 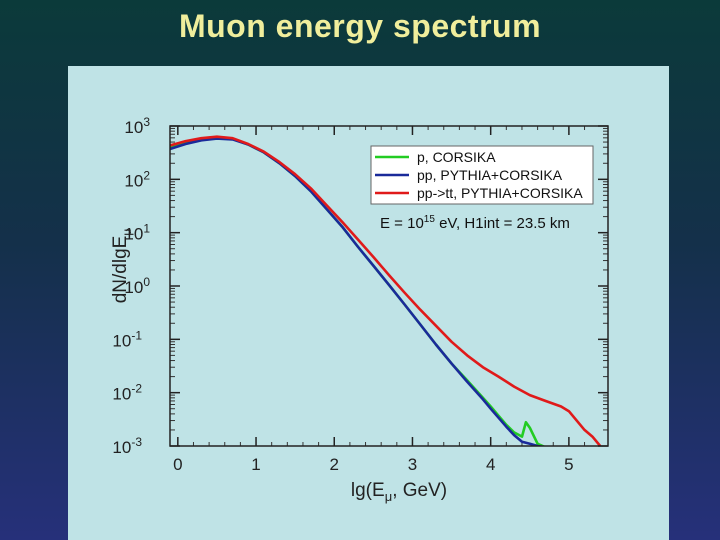 I want to click on x-axis-label-group: lg(Eμ, GeV), so click(x=399, y=492).